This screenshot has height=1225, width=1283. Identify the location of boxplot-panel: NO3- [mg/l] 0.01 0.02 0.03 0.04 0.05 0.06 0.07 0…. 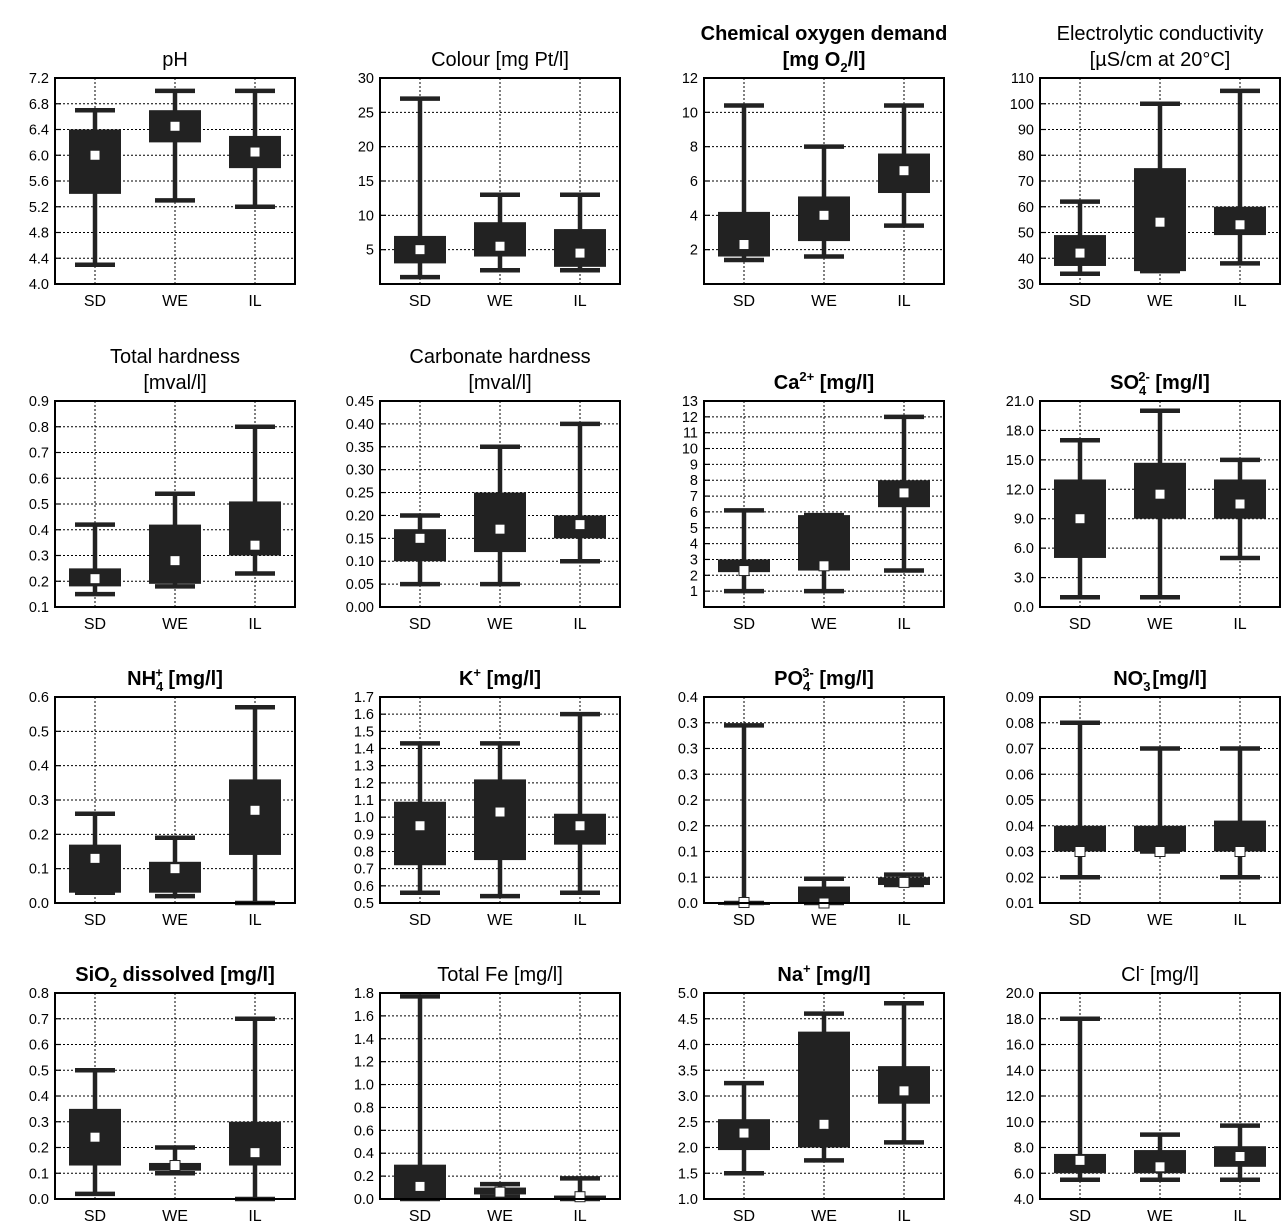
(1143, 797).